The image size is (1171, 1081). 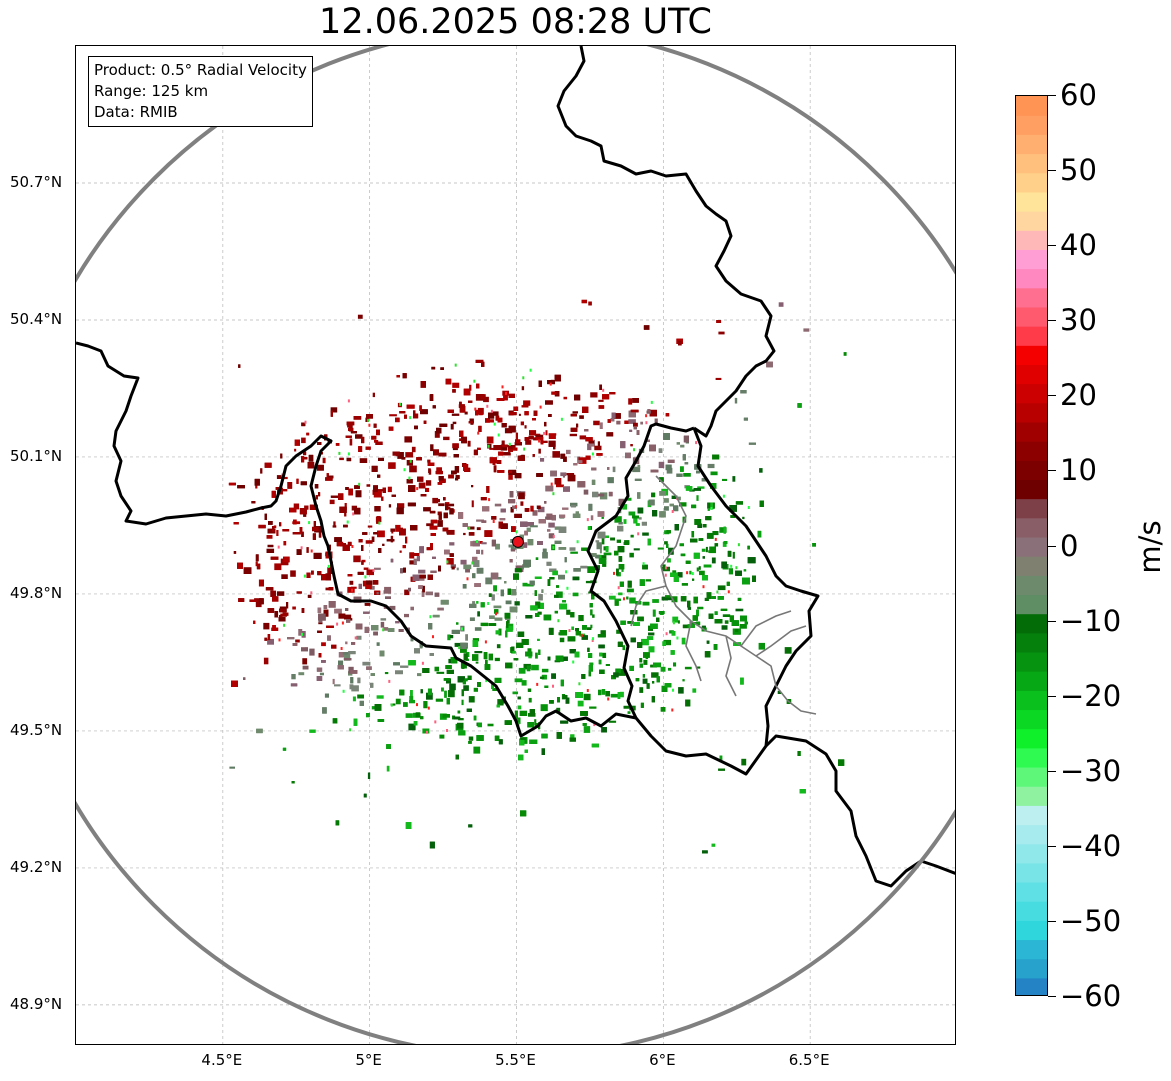 What do you see at coordinates (1091, 920) in the screenshot?
I see `colorbar-tick-label: −50` at bounding box center [1091, 920].